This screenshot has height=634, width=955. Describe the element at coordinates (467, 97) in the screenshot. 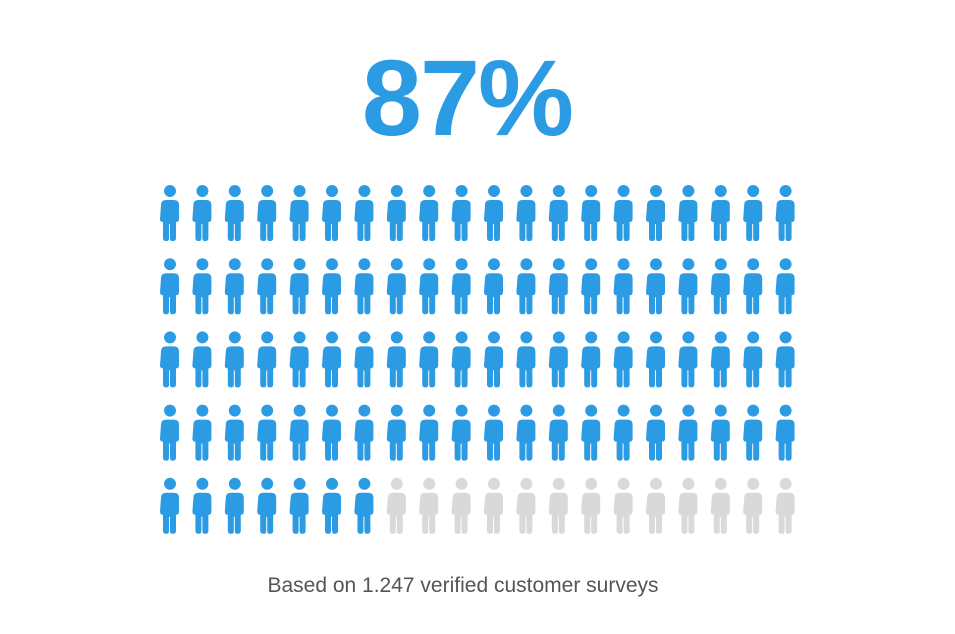

I see `value-label: 87%` at that location.